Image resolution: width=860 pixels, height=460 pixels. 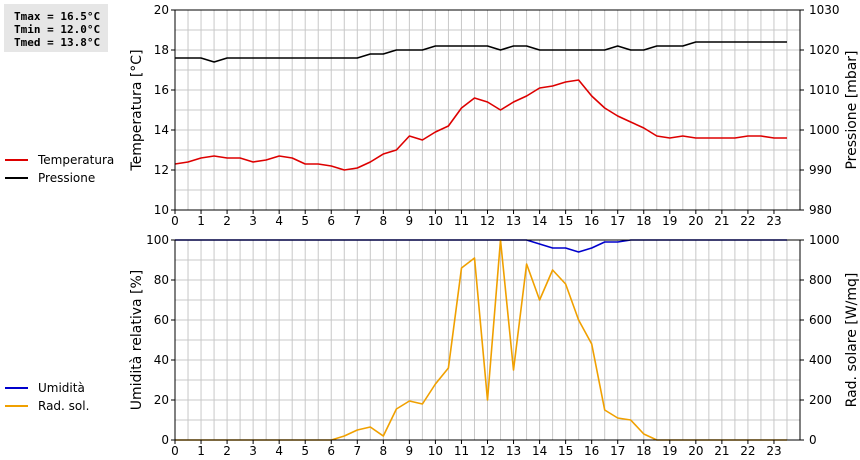 I want to click on legend-label: Temperatura, so click(x=75, y=160).